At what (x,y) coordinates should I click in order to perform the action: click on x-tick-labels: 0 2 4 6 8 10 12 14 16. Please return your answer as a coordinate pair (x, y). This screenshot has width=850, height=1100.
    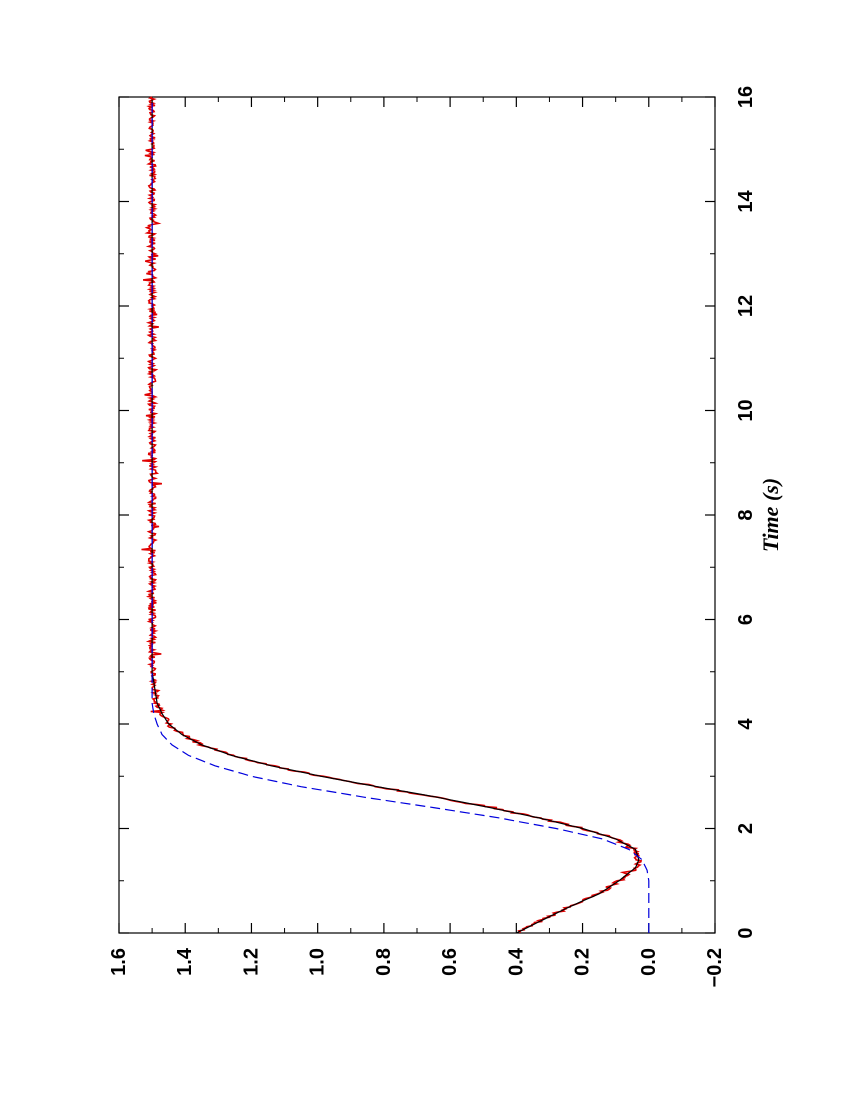
    Looking at the image, I should click on (746, 512).